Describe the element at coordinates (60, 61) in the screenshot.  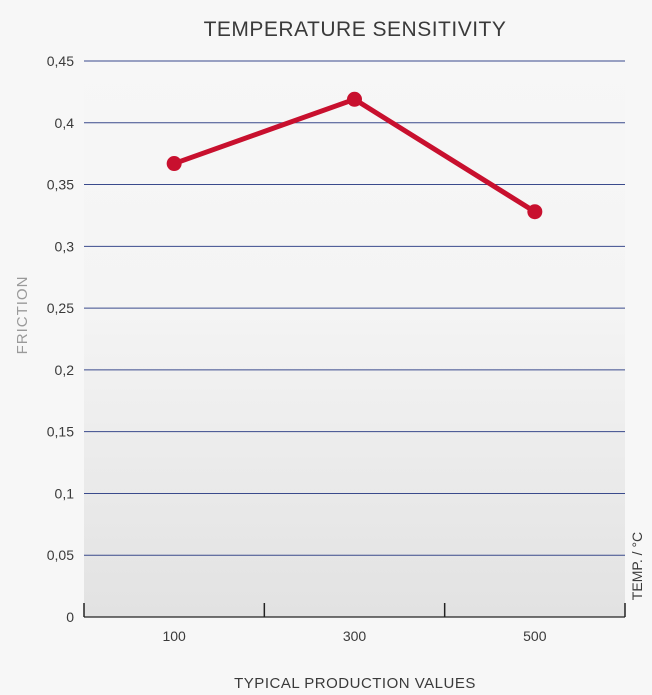
I see `y-tick-label: 0,45` at that location.